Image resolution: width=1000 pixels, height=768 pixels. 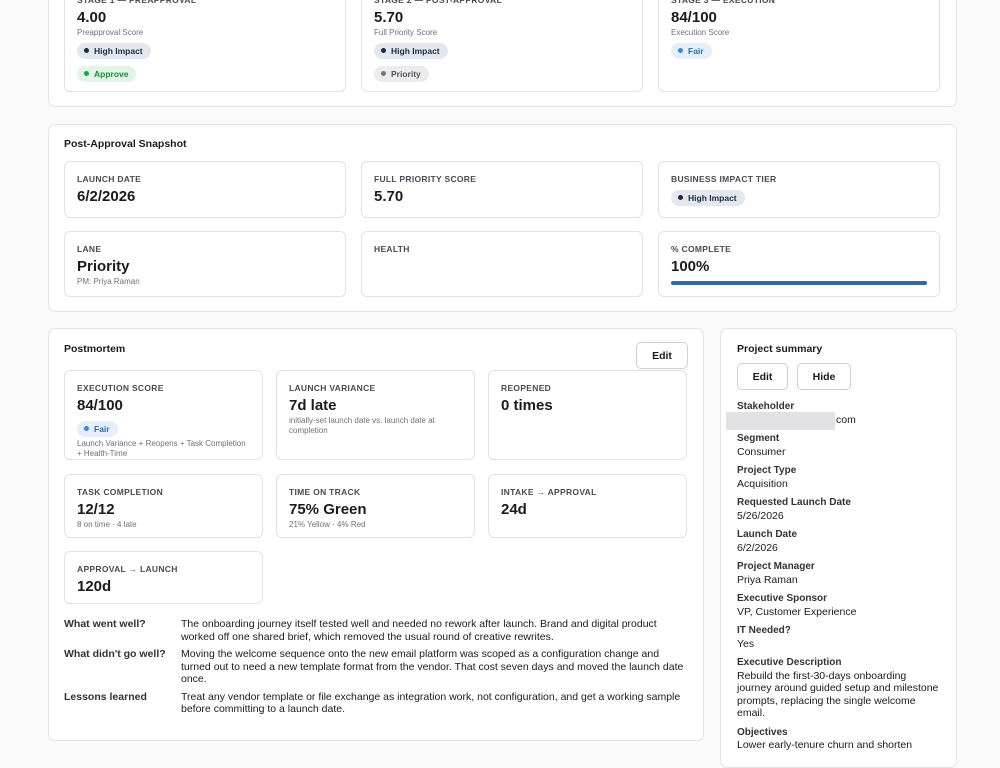 I want to click on redaction, so click(x=780, y=420).